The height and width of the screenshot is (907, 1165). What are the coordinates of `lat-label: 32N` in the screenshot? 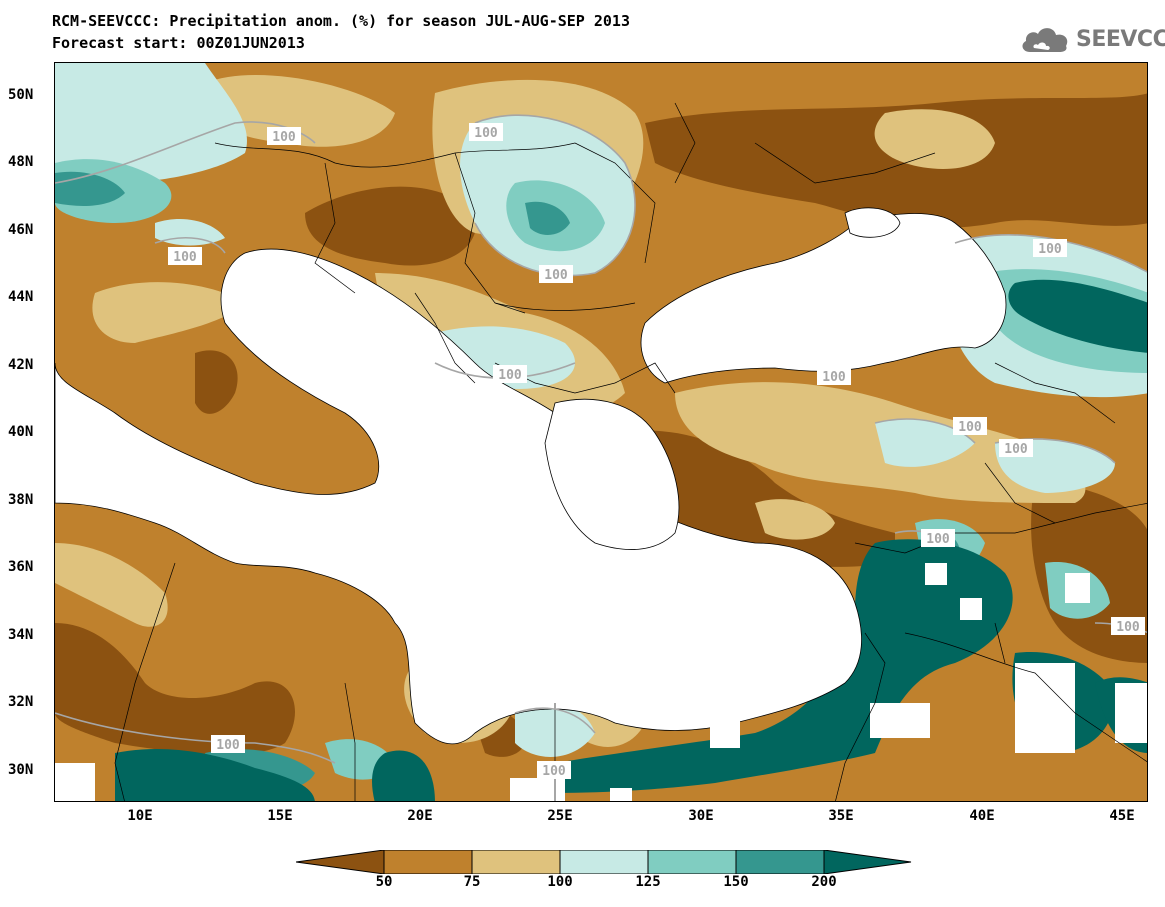 It's located at (21, 702).